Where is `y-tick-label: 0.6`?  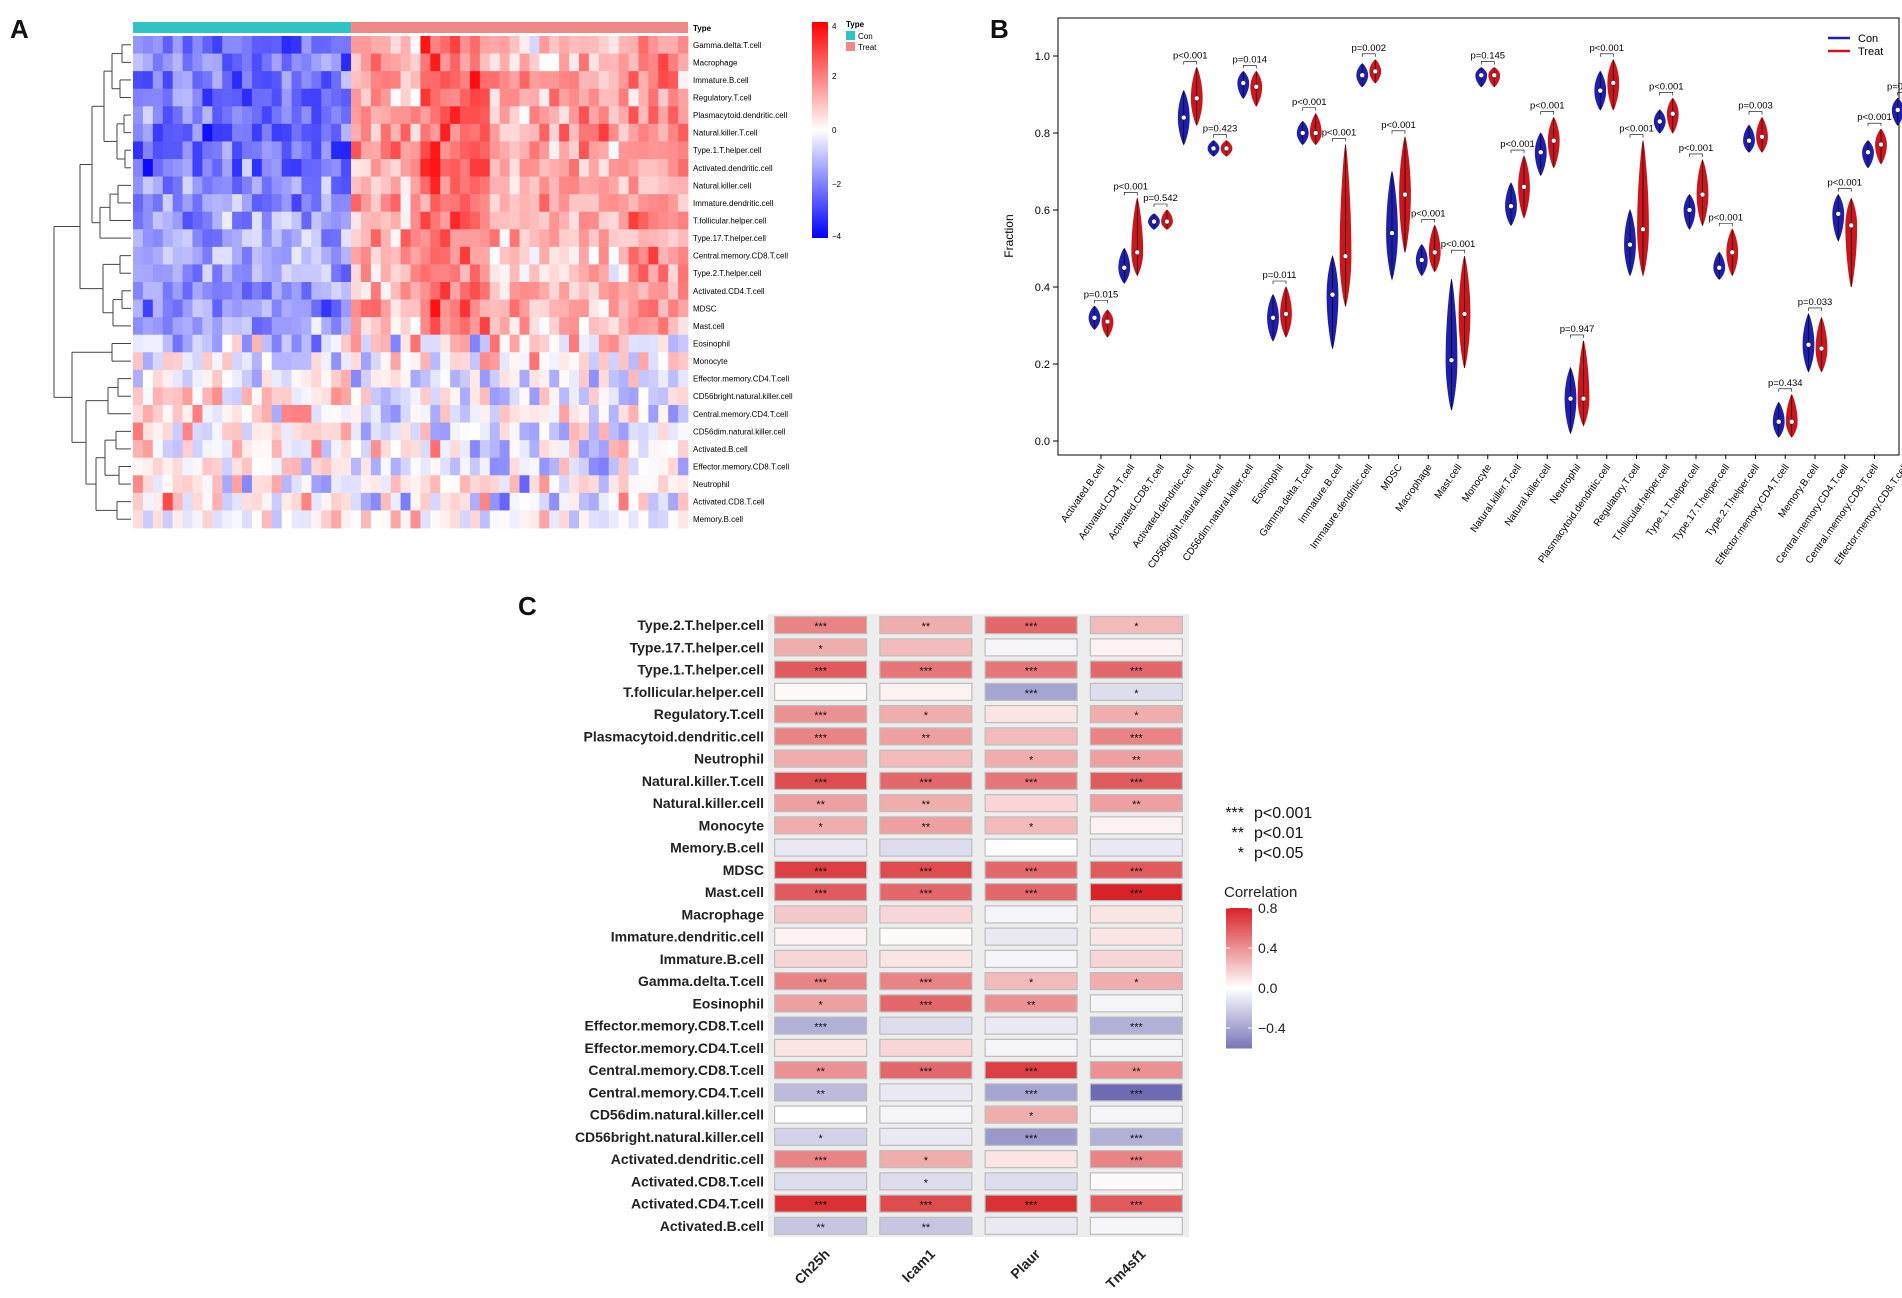
y-tick-label: 0.6 is located at coordinates (1042, 211).